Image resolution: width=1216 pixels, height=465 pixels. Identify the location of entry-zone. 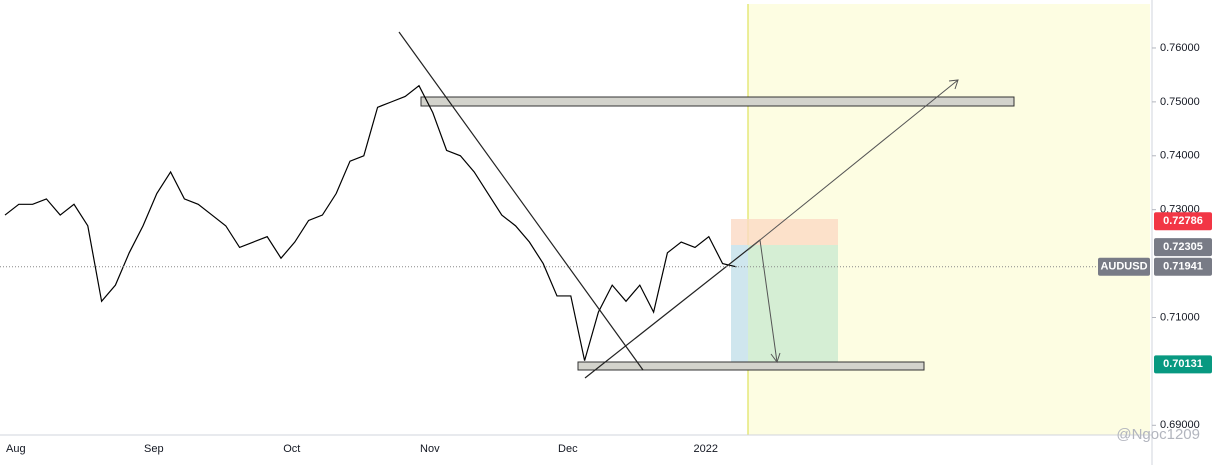
(739, 303).